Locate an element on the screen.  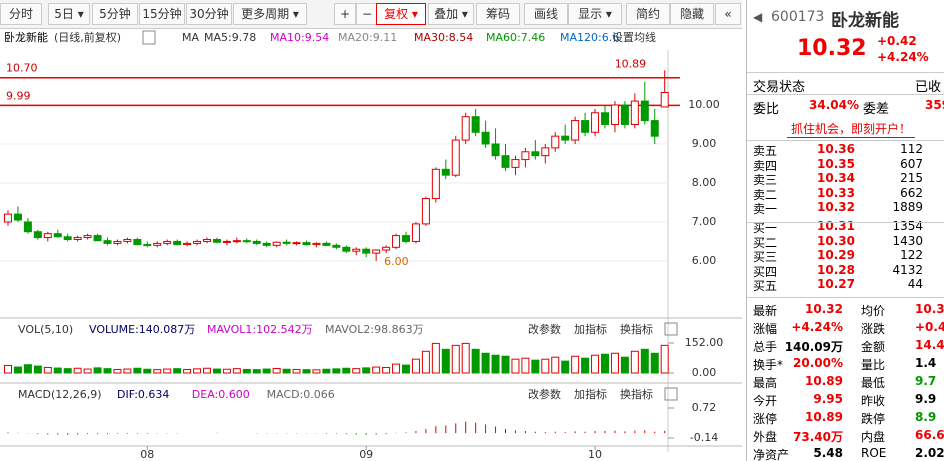
toolbar-button: 分时 is located at coordinates (21, 14).